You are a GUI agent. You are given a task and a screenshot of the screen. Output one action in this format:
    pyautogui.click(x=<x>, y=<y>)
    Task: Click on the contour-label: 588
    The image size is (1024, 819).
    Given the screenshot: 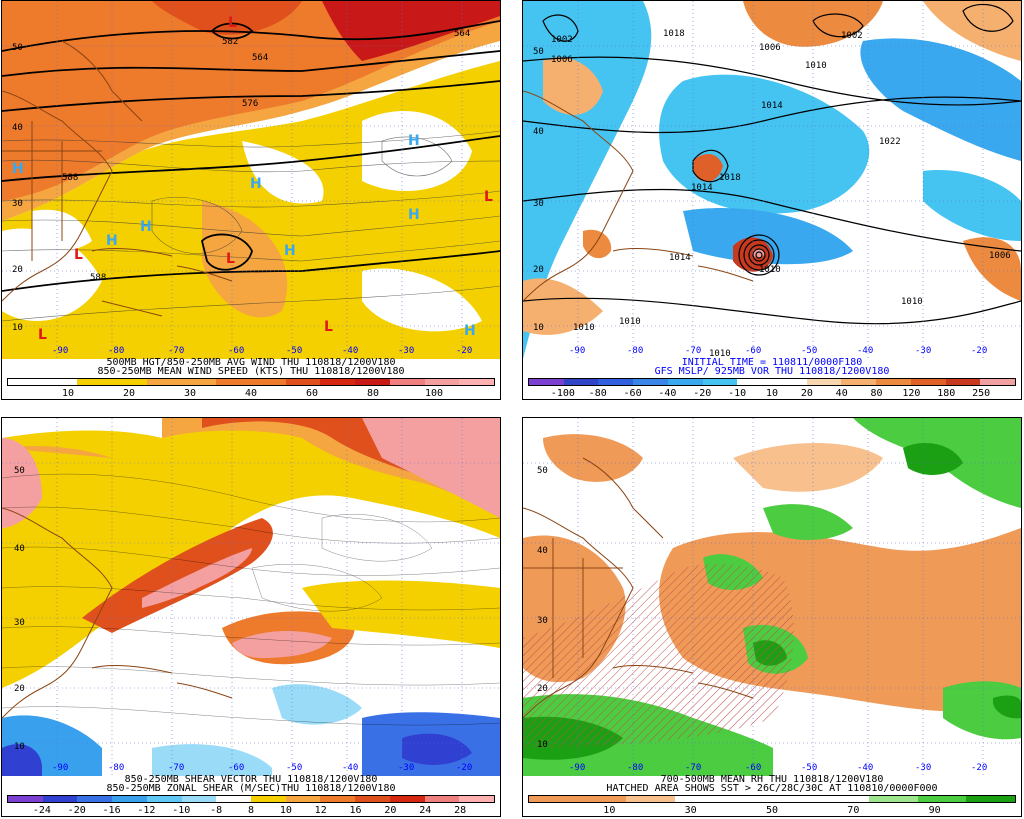 What is the action you would take?
    pyautogui.click(x=70, y=178)
    